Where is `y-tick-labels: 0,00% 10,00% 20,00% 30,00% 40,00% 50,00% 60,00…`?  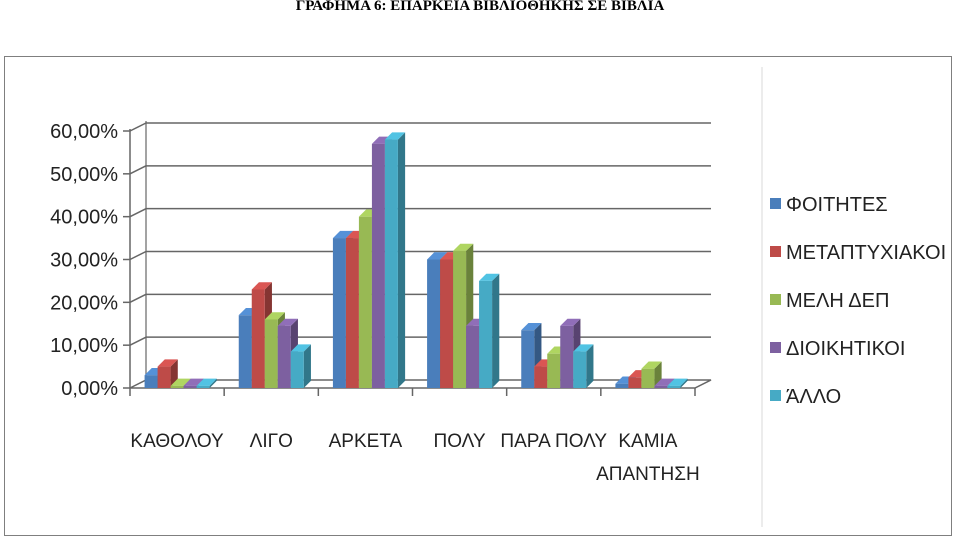
y-tick-labels: 0,00% 10,00% 20,00% 30,00% 40,00% 50,00% 60,00… is located at coordinates (84, 260).